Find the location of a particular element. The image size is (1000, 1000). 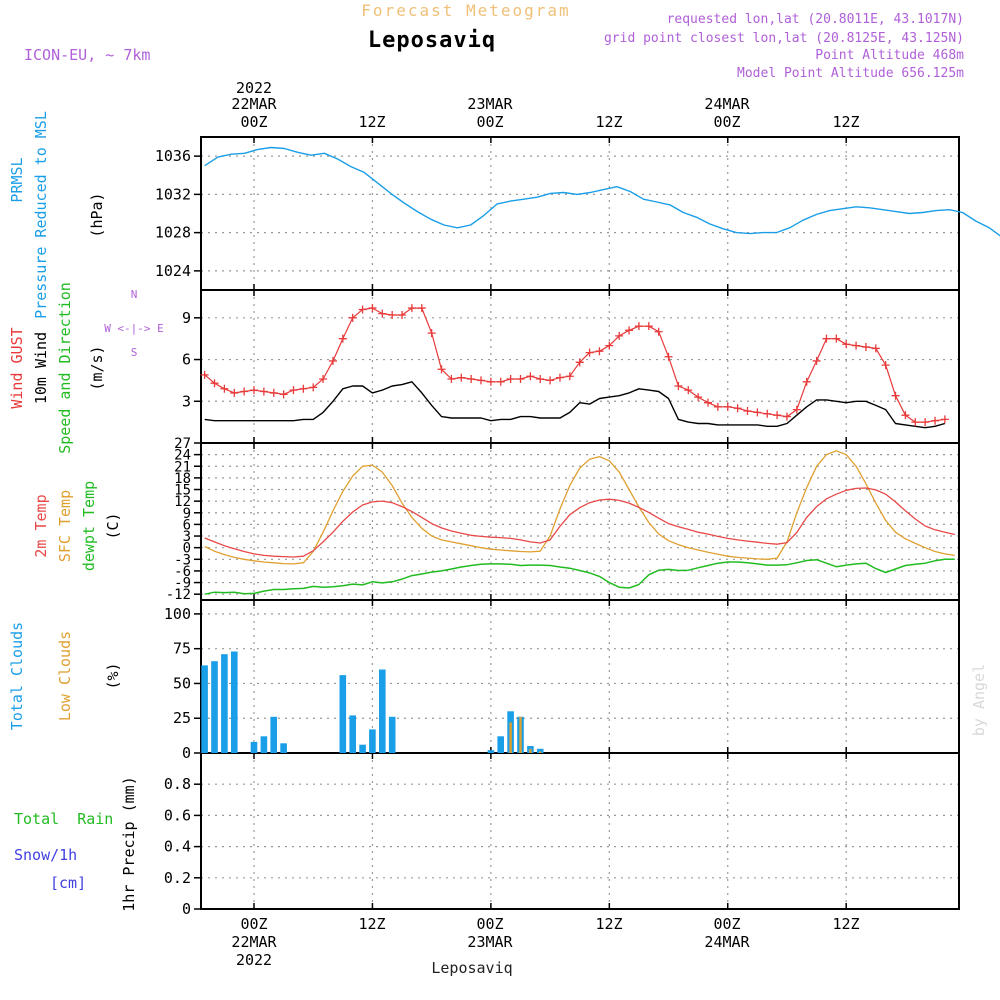

y-tick-label: 21 is located at coordinates (182, 467).